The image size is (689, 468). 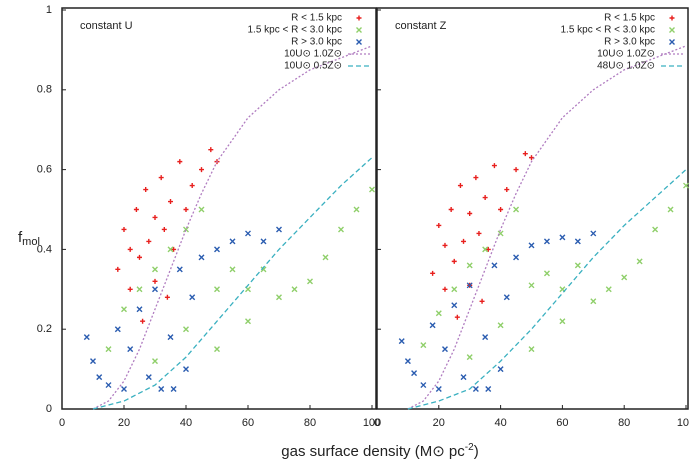 What do you see at coordinates (316, 42) in the screenshot?
I see `legend-label: R > 3.0 kpc` at bounding box center [316, 42].